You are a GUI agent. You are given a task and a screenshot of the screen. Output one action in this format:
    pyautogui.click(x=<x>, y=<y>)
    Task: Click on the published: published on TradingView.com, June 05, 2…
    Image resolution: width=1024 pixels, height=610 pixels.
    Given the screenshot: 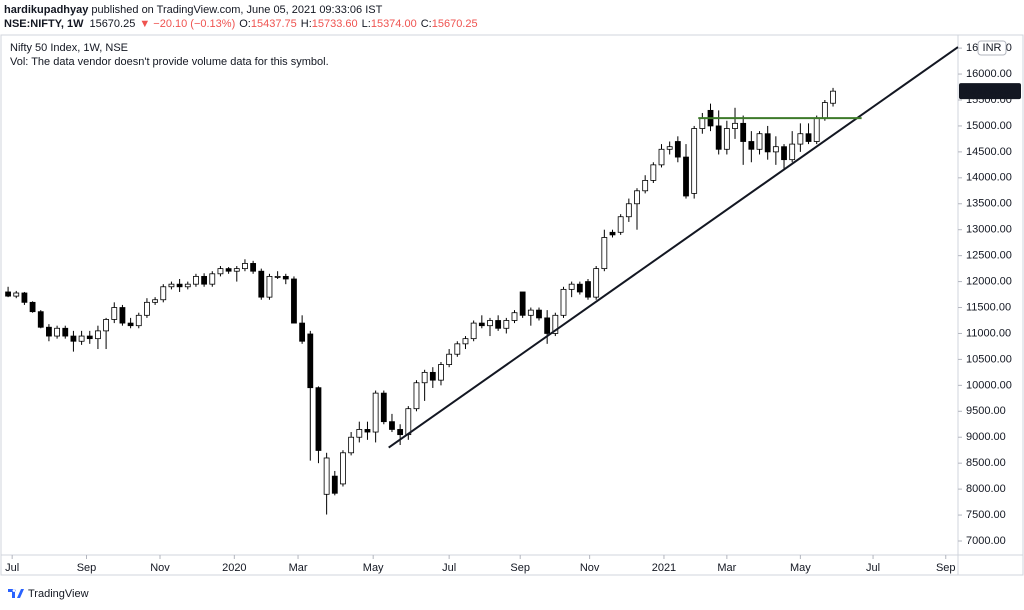 What is the action you would take?
    pyautogui.click(x=235, y=10)
    